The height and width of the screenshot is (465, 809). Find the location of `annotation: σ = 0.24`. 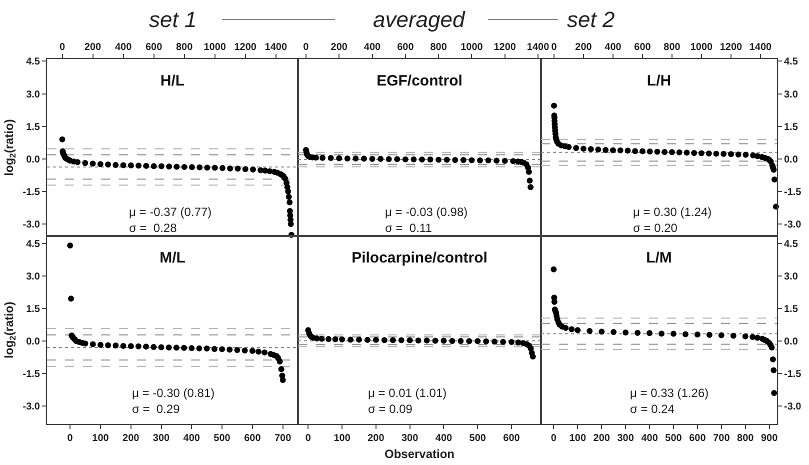

annotation: σ = 0.24 is located at coordinates (652, 409).